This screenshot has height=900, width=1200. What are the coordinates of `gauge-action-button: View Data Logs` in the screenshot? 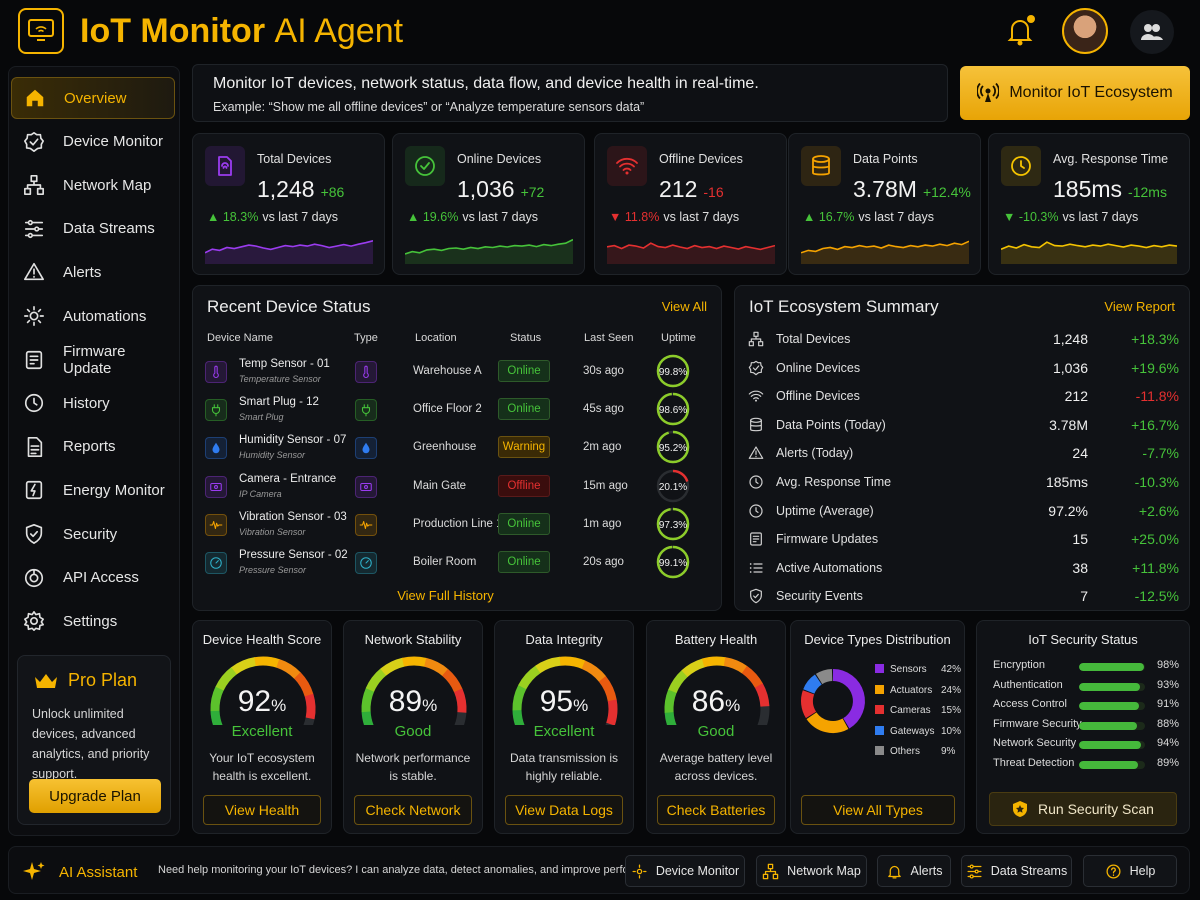 It's located at (564, 810).